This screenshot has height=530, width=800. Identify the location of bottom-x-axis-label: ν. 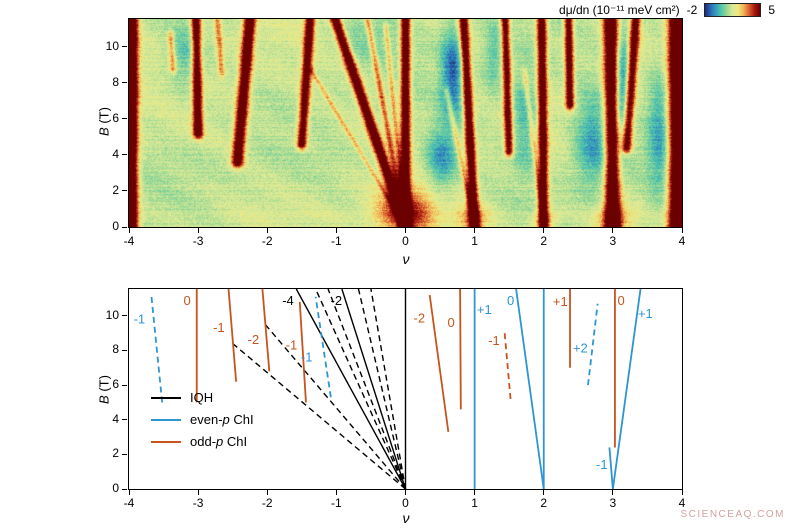
(406, 518).